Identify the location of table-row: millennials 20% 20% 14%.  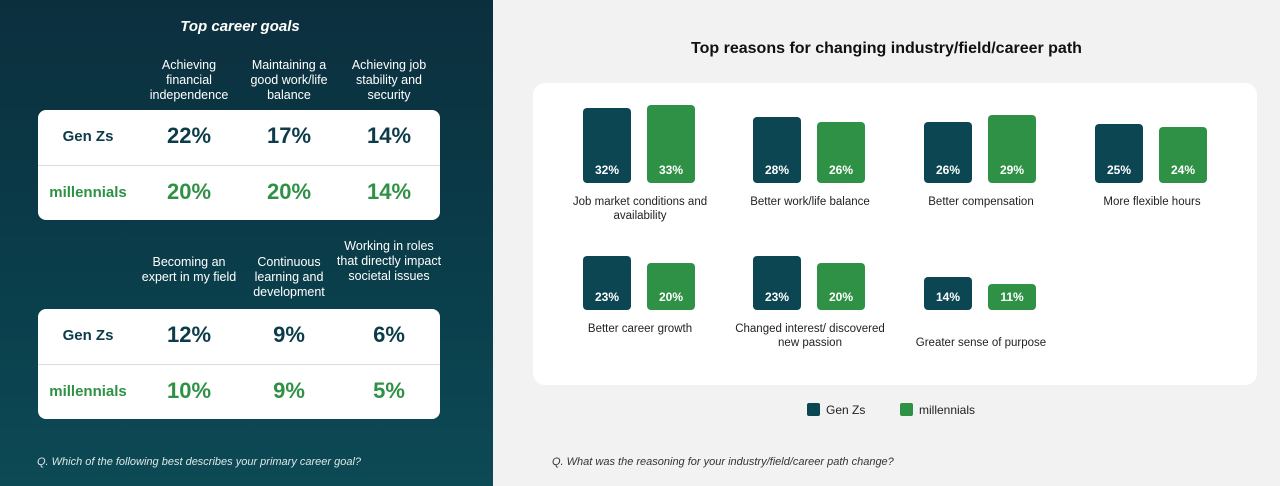
(239, 192).